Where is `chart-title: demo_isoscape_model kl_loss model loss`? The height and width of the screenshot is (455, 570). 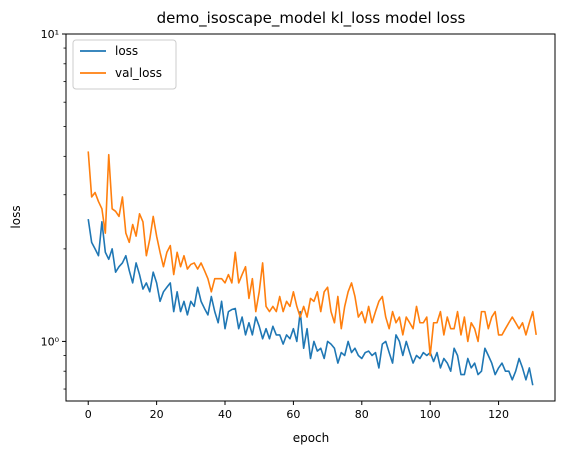
chart-title: demo_isoscape_model kl_loss model loss is located at coordinates (311, 18).